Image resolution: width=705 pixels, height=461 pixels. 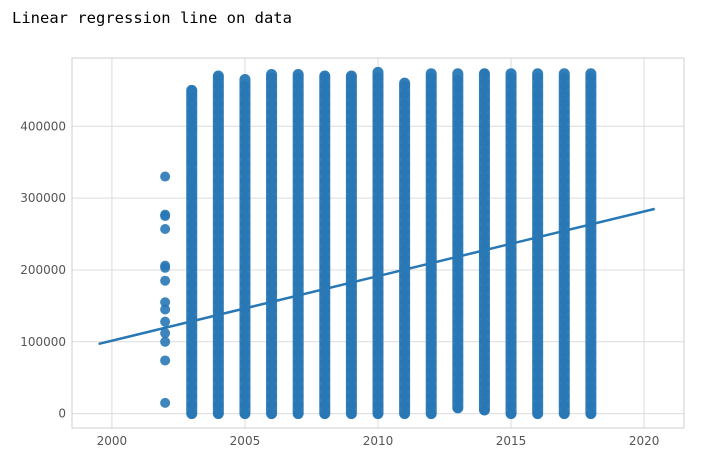 What do you see at coordinates (43, 198) in the screenshot?
I see `y-tick-label: 300000` at bounding box center [43, 198].